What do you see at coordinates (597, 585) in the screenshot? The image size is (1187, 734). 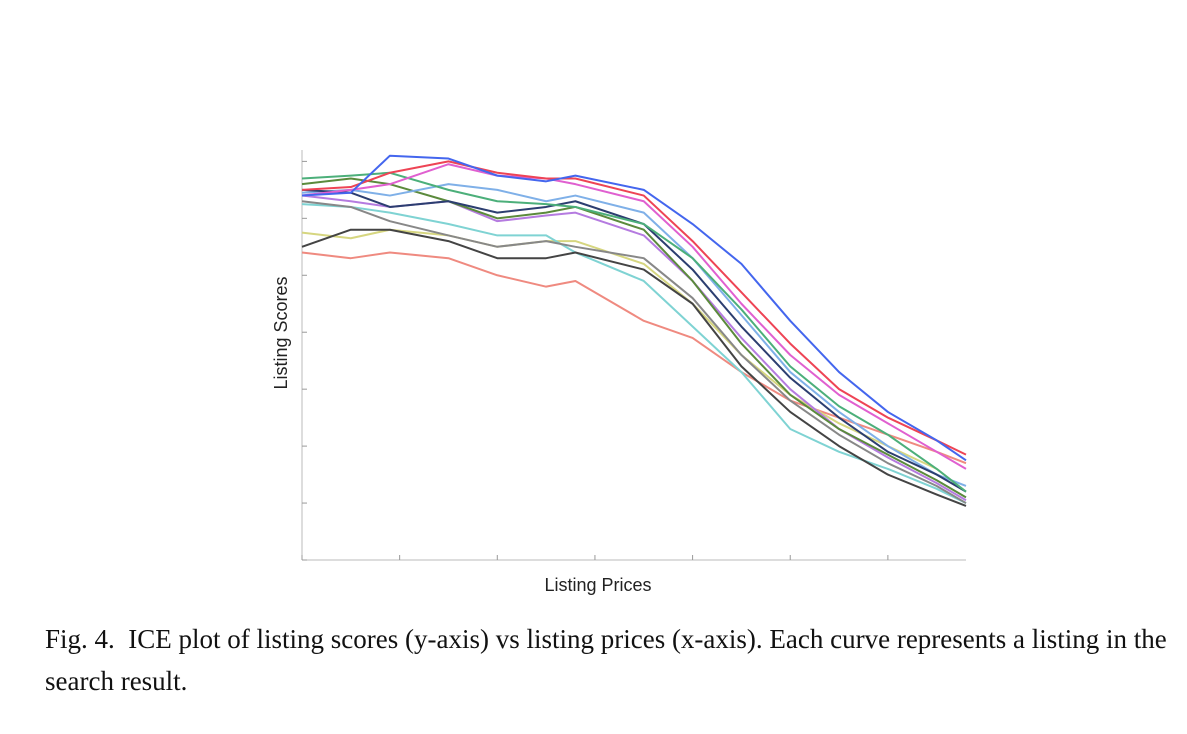 I see `x-axis-label: Listing Prices` at bounding box center [597, 585].